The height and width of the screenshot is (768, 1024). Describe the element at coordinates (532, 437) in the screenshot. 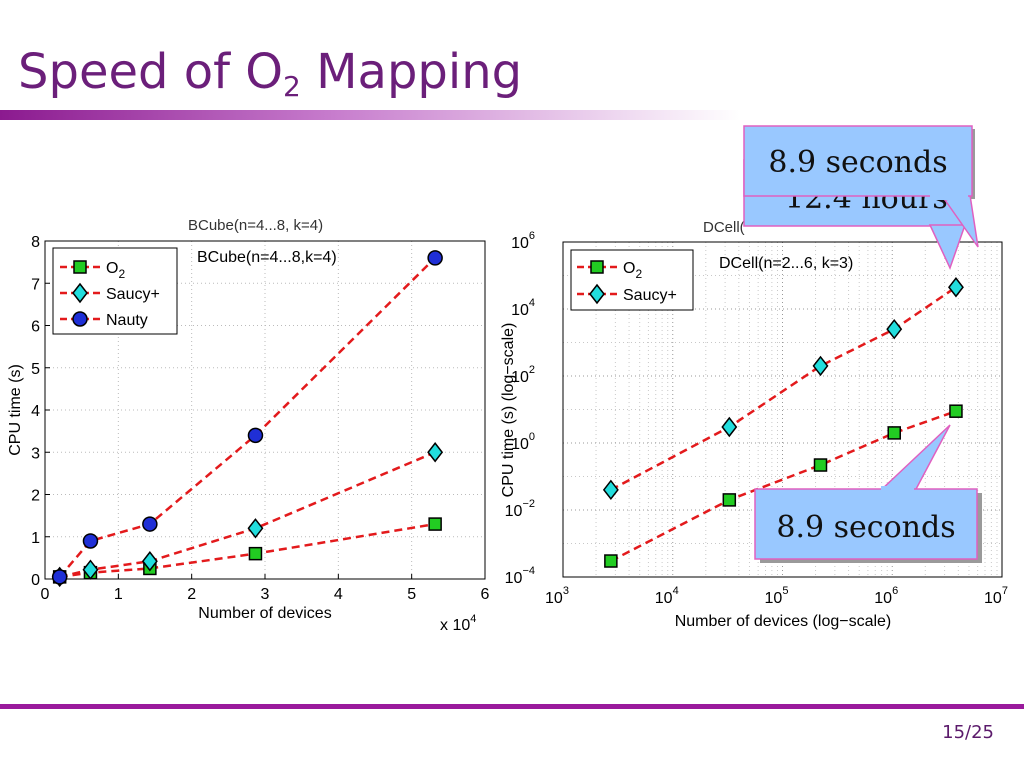

I see `dcell-y-tick-exponent: 0` at that location.